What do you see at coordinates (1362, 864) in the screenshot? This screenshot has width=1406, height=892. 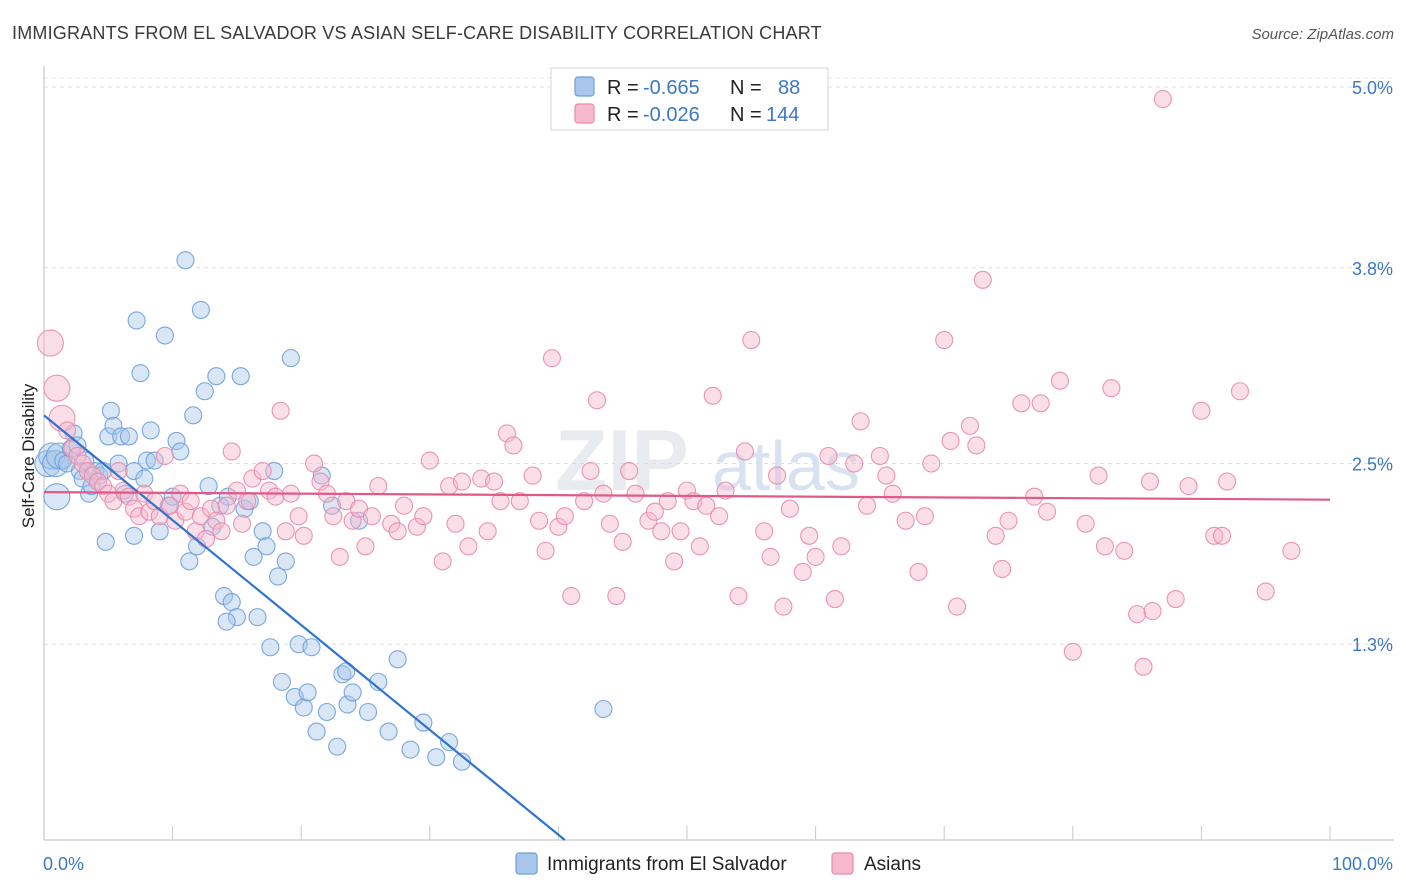 I see `x-tick-label: 100.0%` at bounding box center [1362, 864].